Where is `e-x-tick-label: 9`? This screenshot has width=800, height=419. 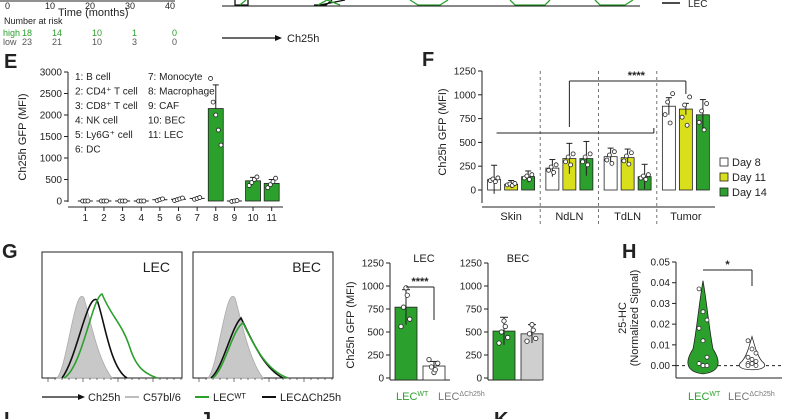
e-x-tick-label: 9 is located at coordinates (235, 218).